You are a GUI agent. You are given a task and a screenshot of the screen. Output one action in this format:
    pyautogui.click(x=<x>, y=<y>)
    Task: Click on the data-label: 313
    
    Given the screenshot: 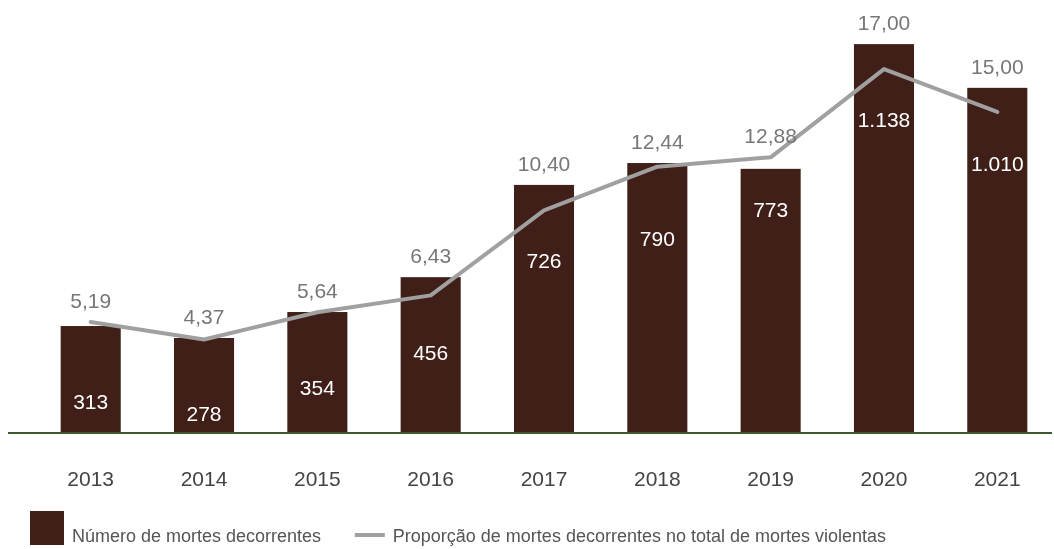 What is the action you would take?
    pyautogui.click(x=91, y=402)
    